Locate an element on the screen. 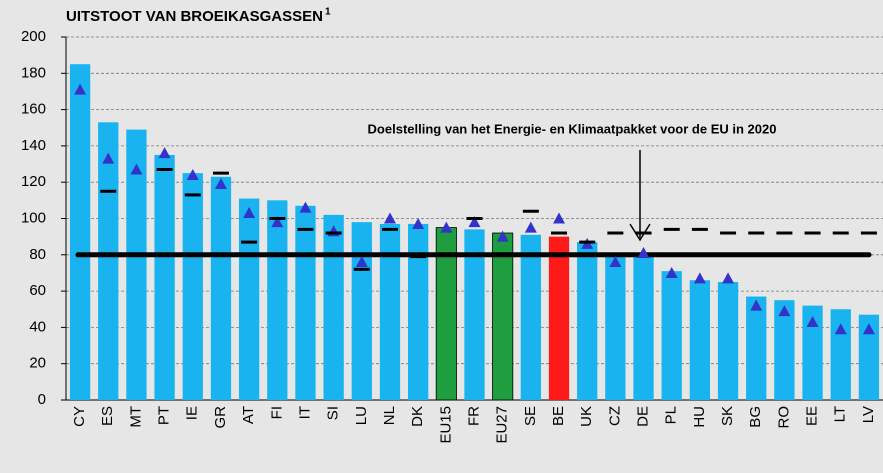  x-tick-label: IE is located at coordinates (192, 413).